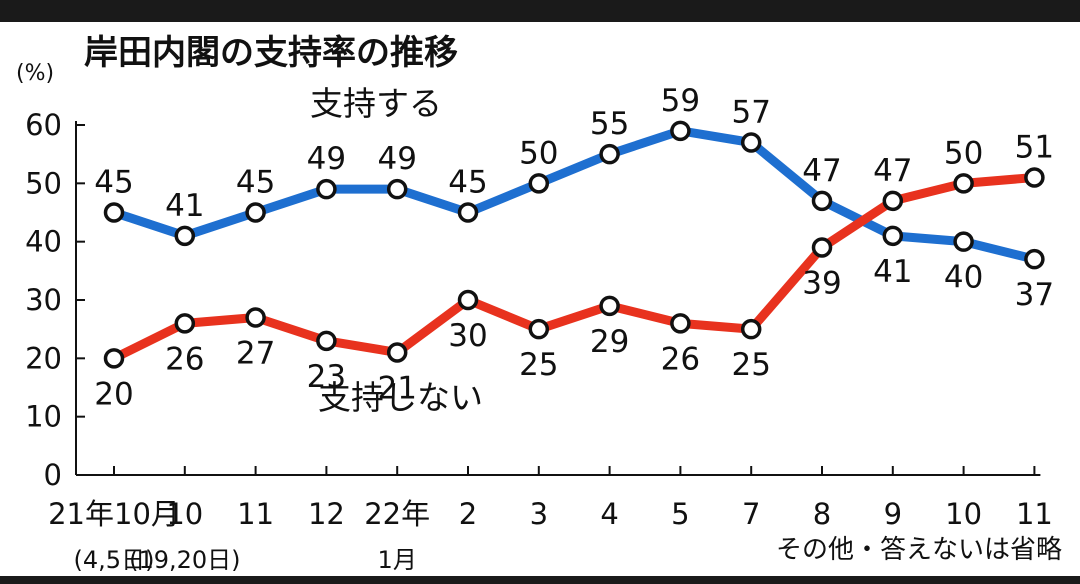  What do you see at coordinates (750, 113) in the screenshot?
I see `data-label: 57` at bounding box center [750, 113].